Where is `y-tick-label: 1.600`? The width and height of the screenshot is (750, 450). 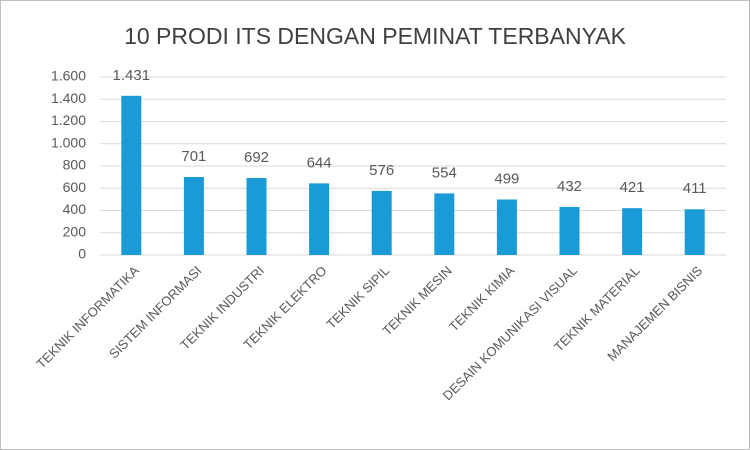
y-tick-label: 1.600 is located at coordinates (68, 76).